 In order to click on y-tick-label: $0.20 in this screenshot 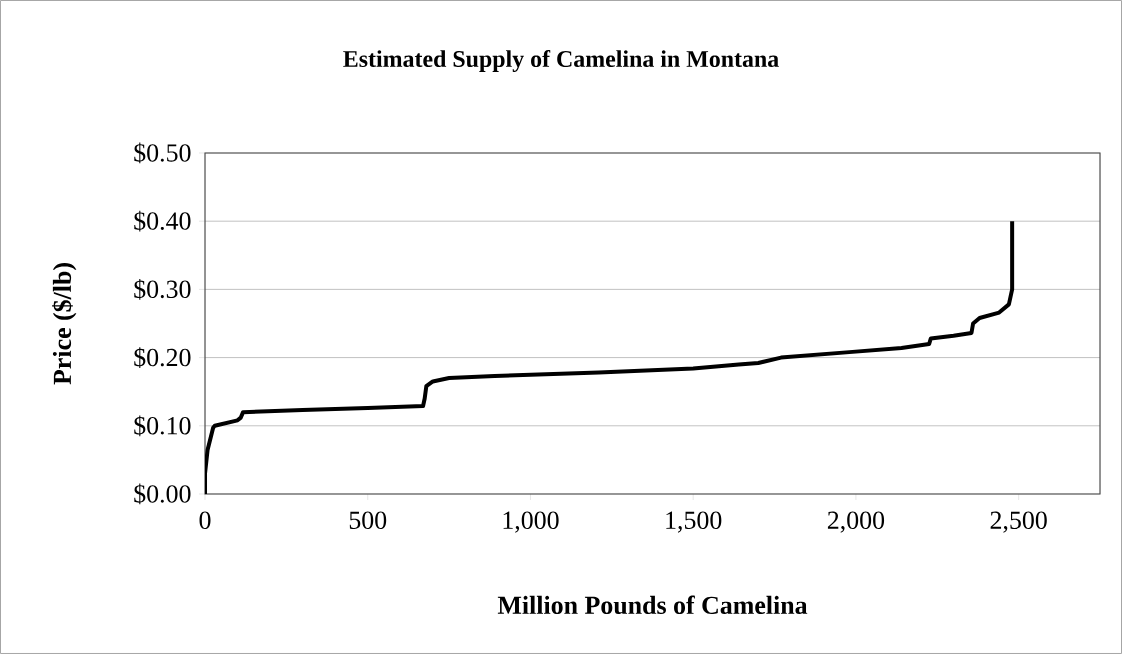, I will do `click(162, 357)`.